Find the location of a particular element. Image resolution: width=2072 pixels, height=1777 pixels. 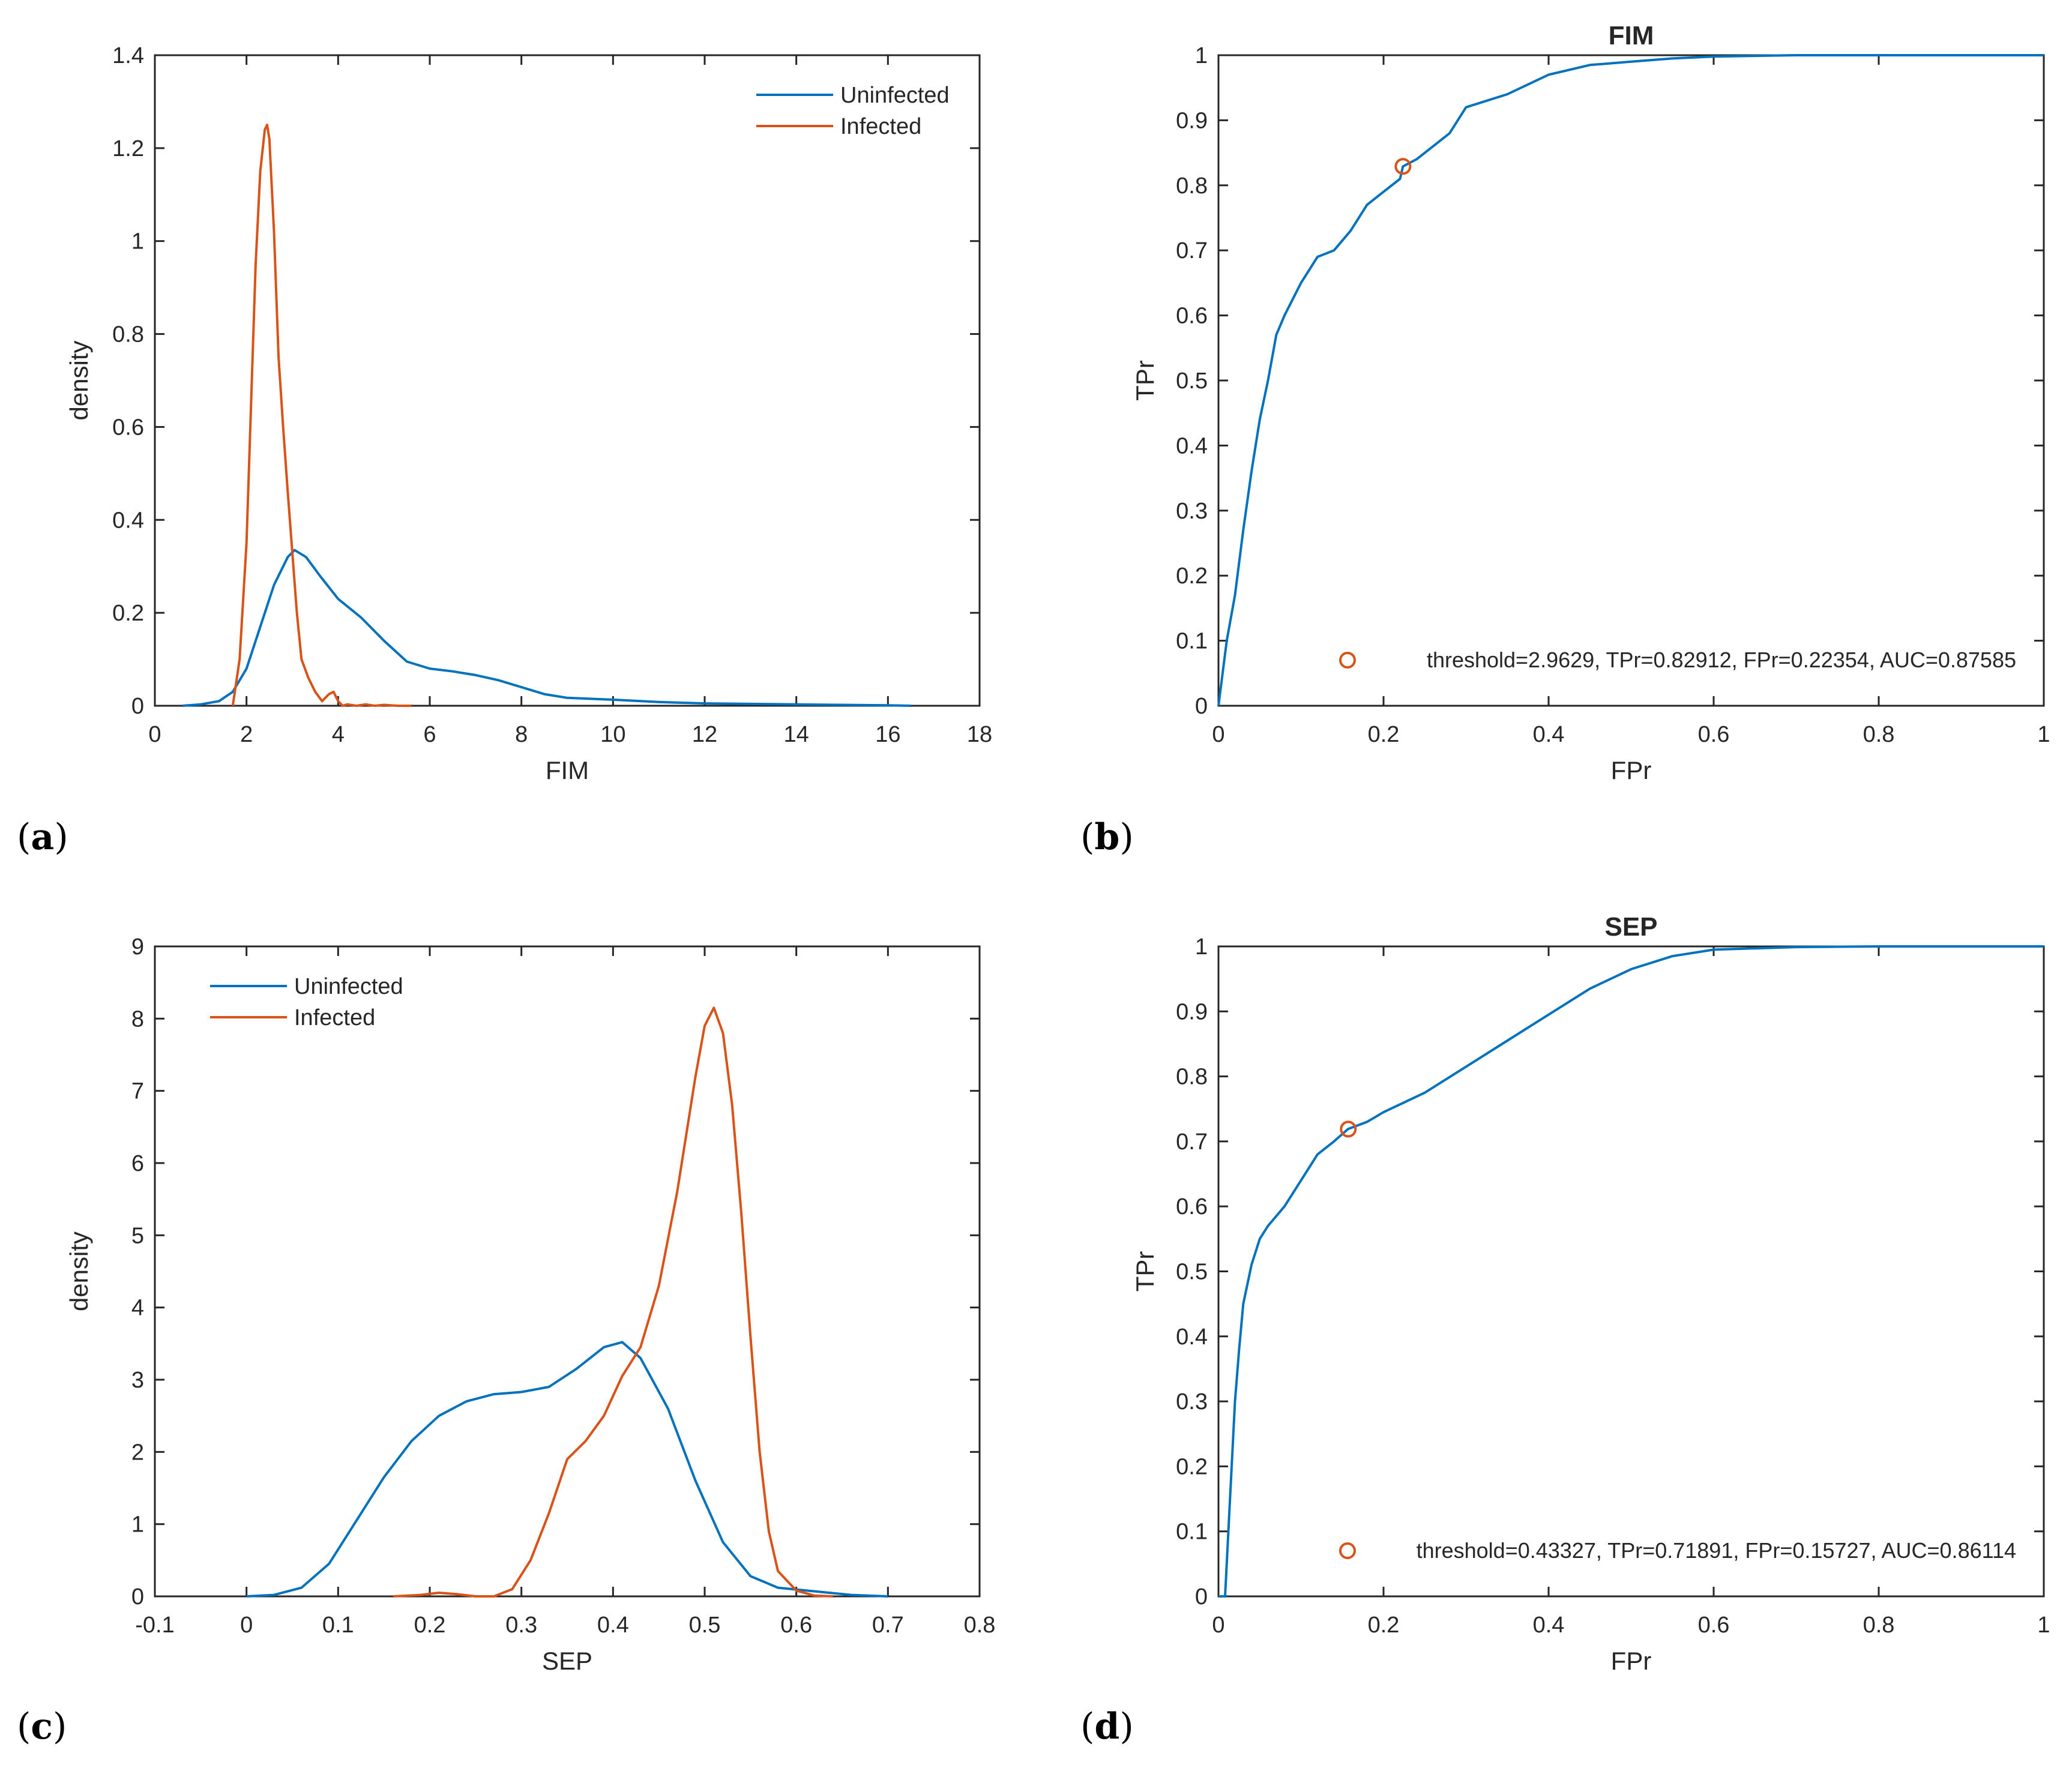

x-tick-label: 14 is located at coordinates (796, 735).